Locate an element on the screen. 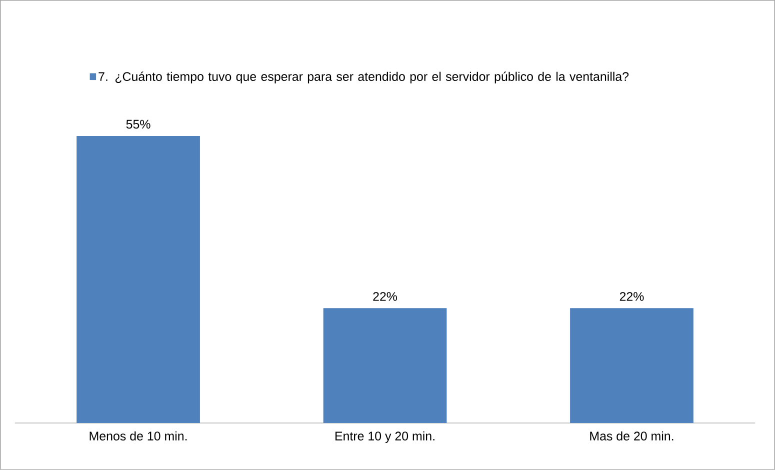 The height and width of the screenshot is (470, 775). x-tick-label: Mas de 20 min. is located at coordinates (632, 436).